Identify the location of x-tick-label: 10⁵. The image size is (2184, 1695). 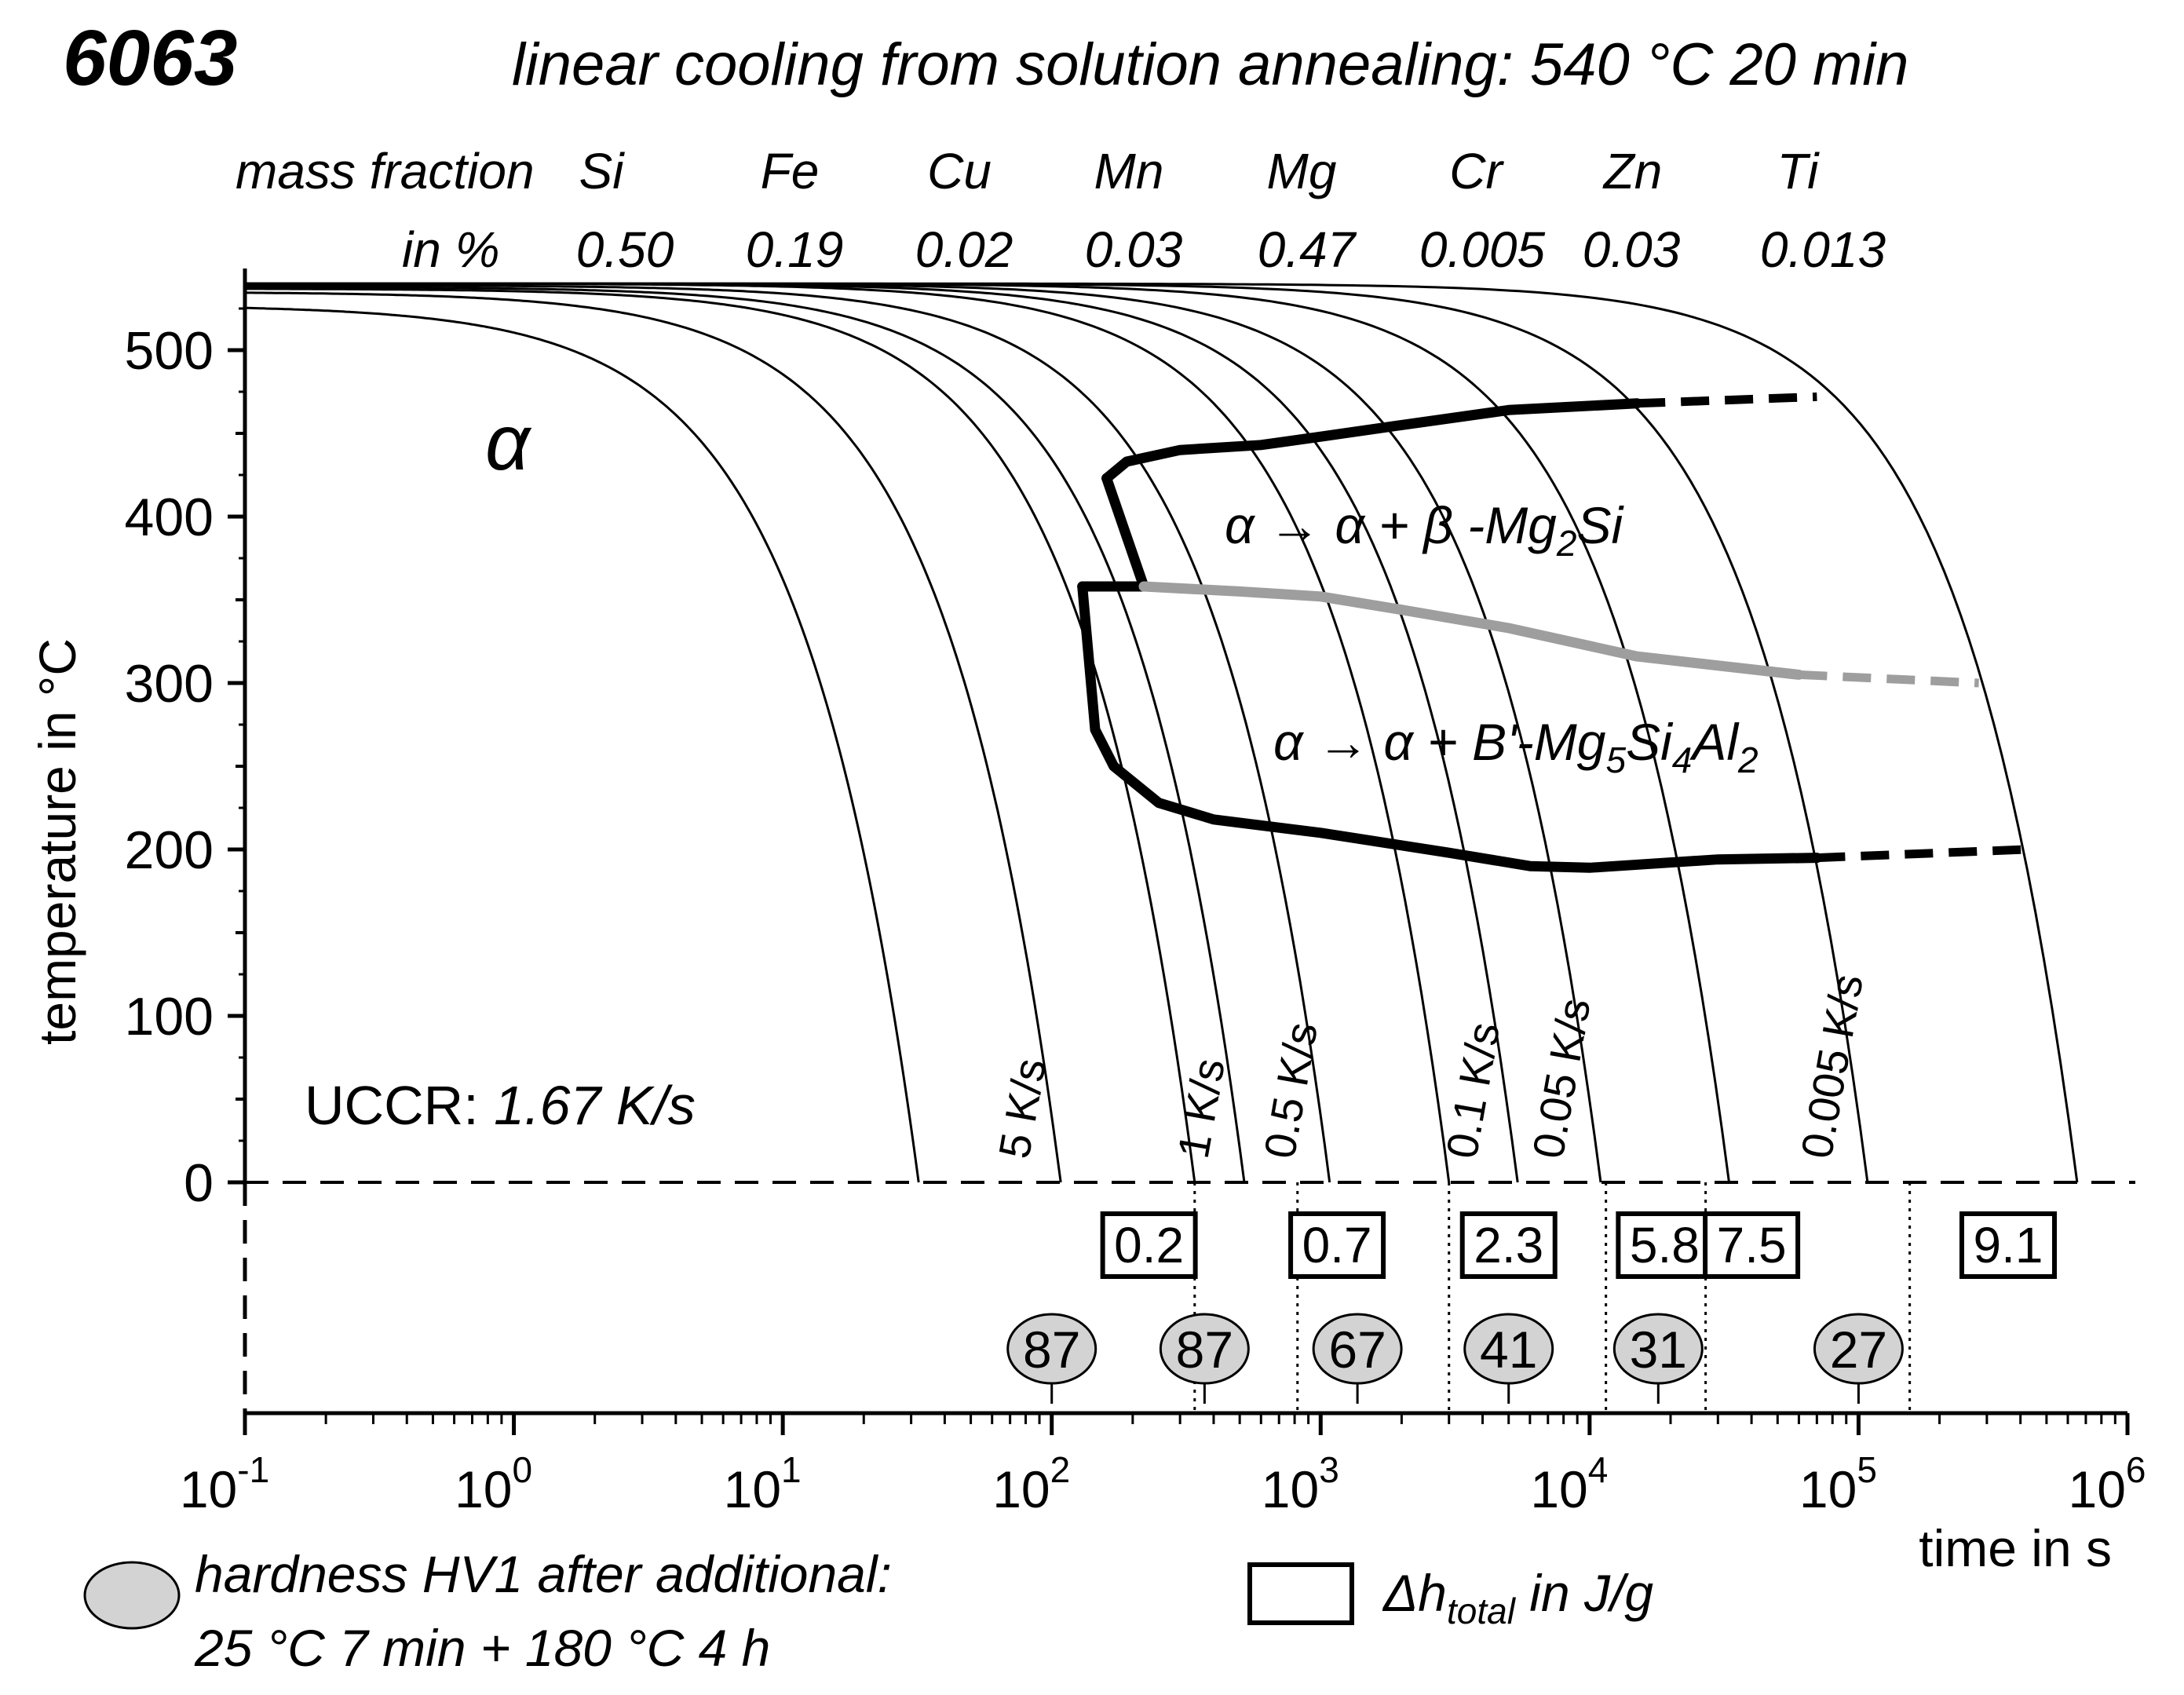
(1838, 1483).